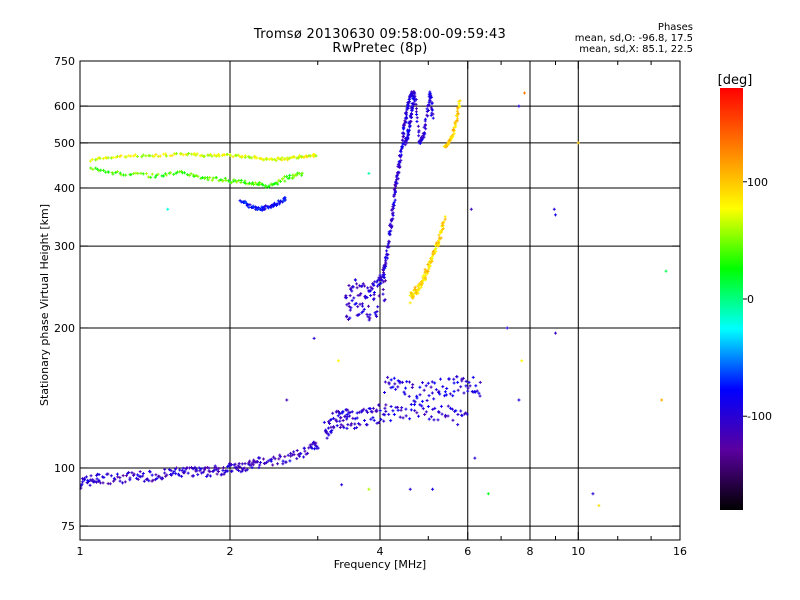  What do you see at coordinates (64, 468) in the screenshot?
I see `y-tick-label: 100` at bounding box center [64, 468].